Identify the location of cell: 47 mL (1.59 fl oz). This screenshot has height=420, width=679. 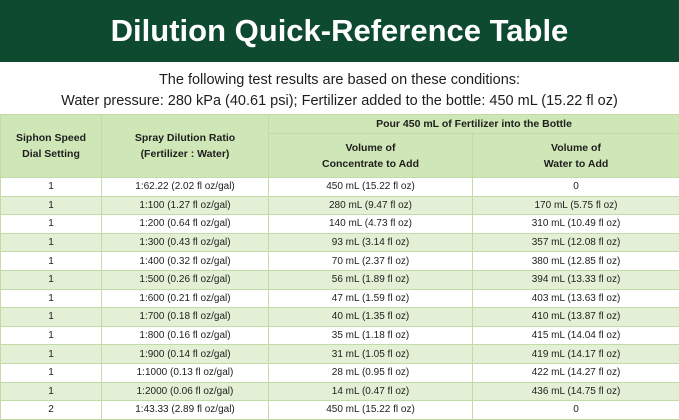
(370, 298).